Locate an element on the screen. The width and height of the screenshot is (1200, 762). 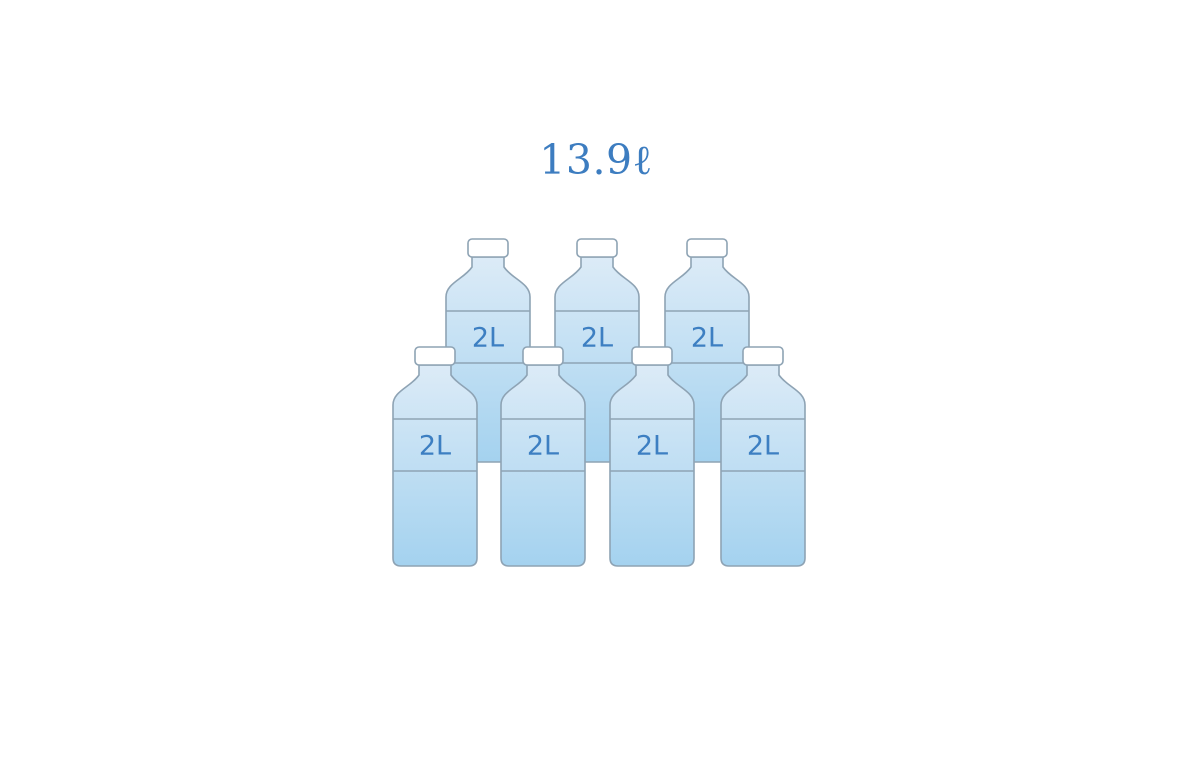
total-volume-label: 13.9ℓ is located at coordinates (596, 160).